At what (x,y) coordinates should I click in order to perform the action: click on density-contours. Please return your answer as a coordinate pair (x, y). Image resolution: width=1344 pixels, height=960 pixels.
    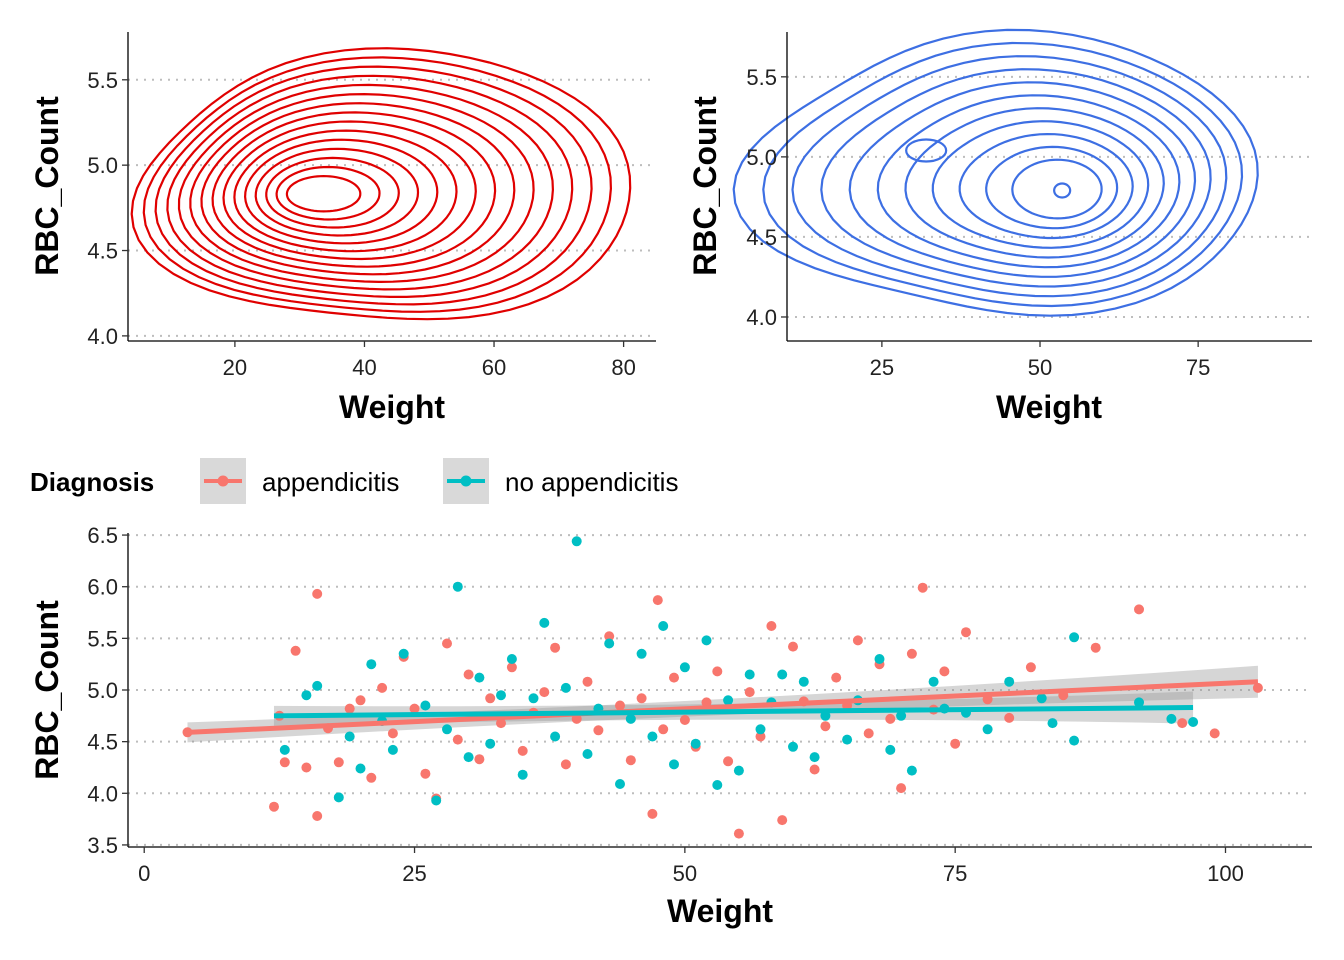
    Looking at the image, I should click on (995, 172).